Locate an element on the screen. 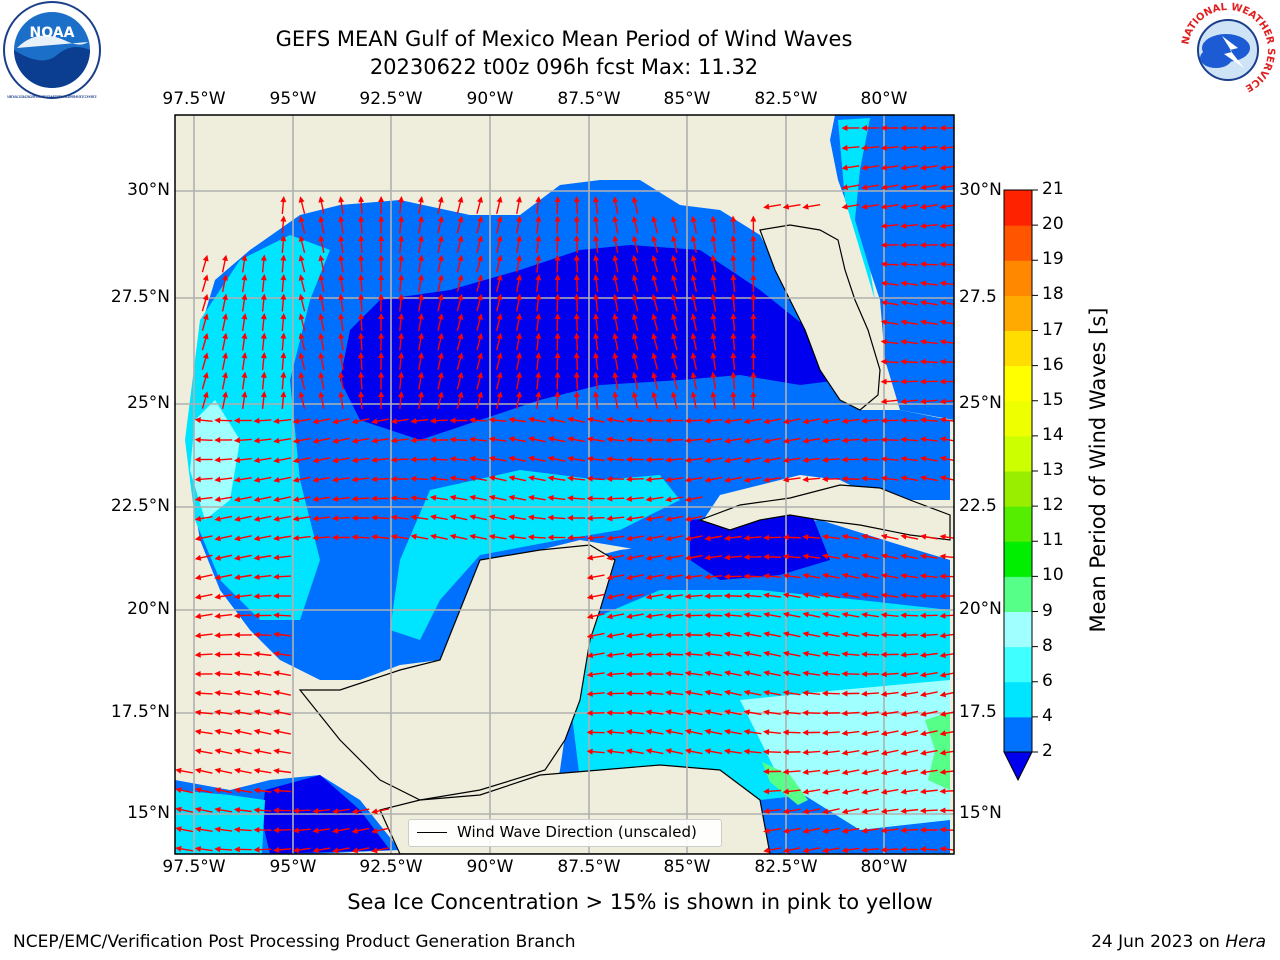 This screenshot has height=960, width=1280. caribbean-light is located at coordinates (845, 755).